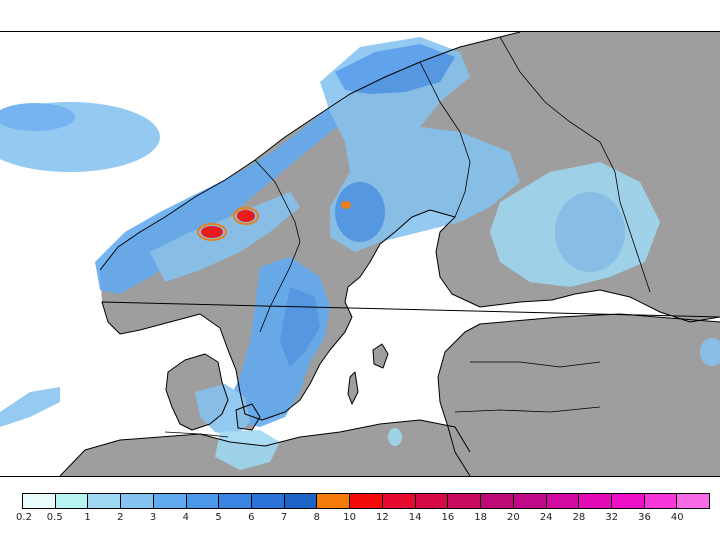  What do you see at coordinates (185, 517) in the screenshot?
I see `legend-tick-label: 4` at bounding box center [185, 517].